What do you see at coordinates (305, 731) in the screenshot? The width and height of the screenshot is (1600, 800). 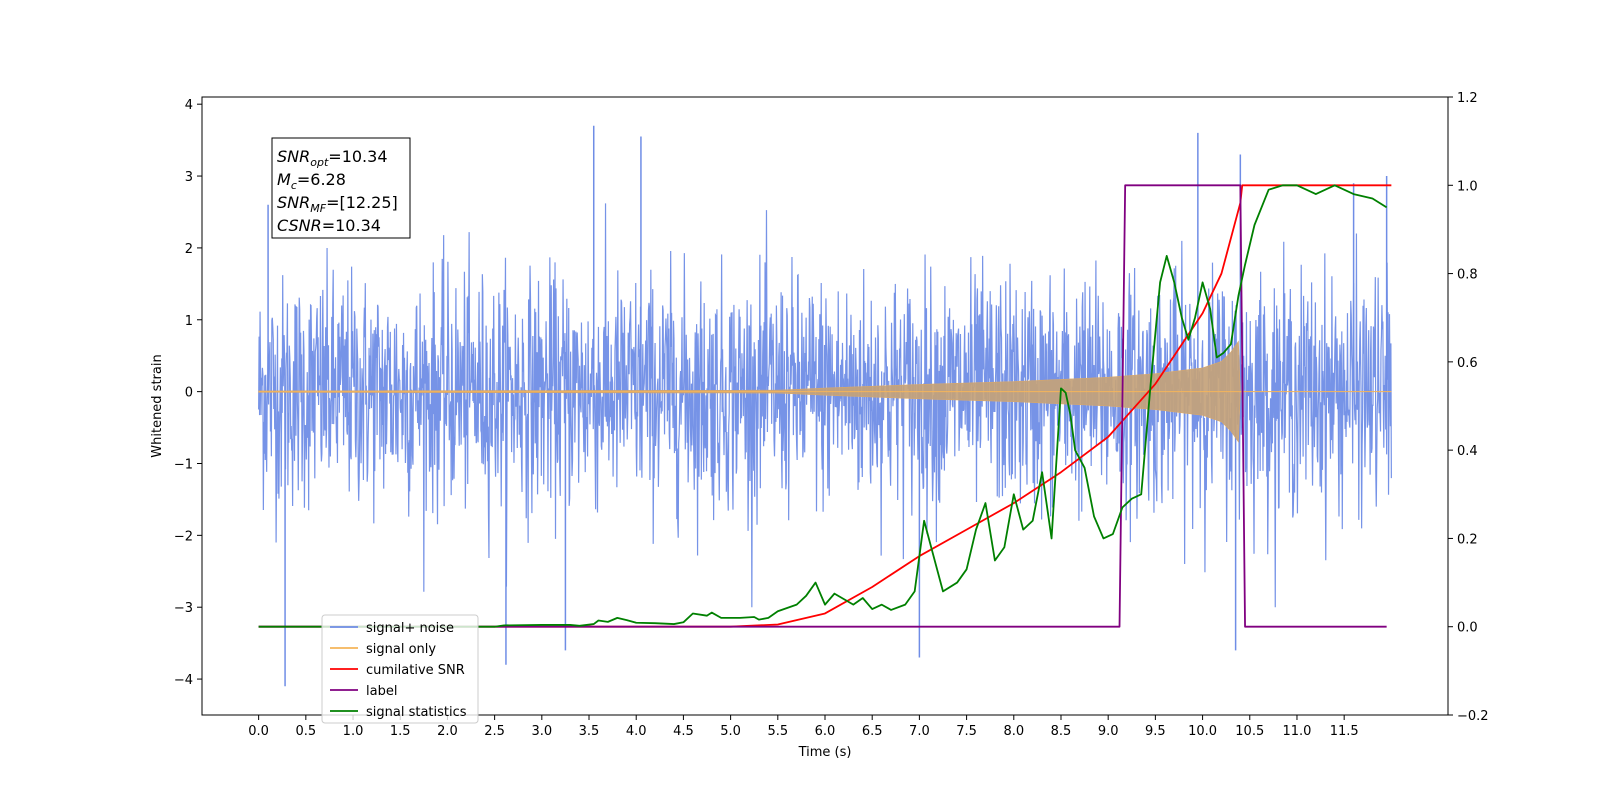 I see `x-tick-label: 0.5` at bounding box center [305, 731].